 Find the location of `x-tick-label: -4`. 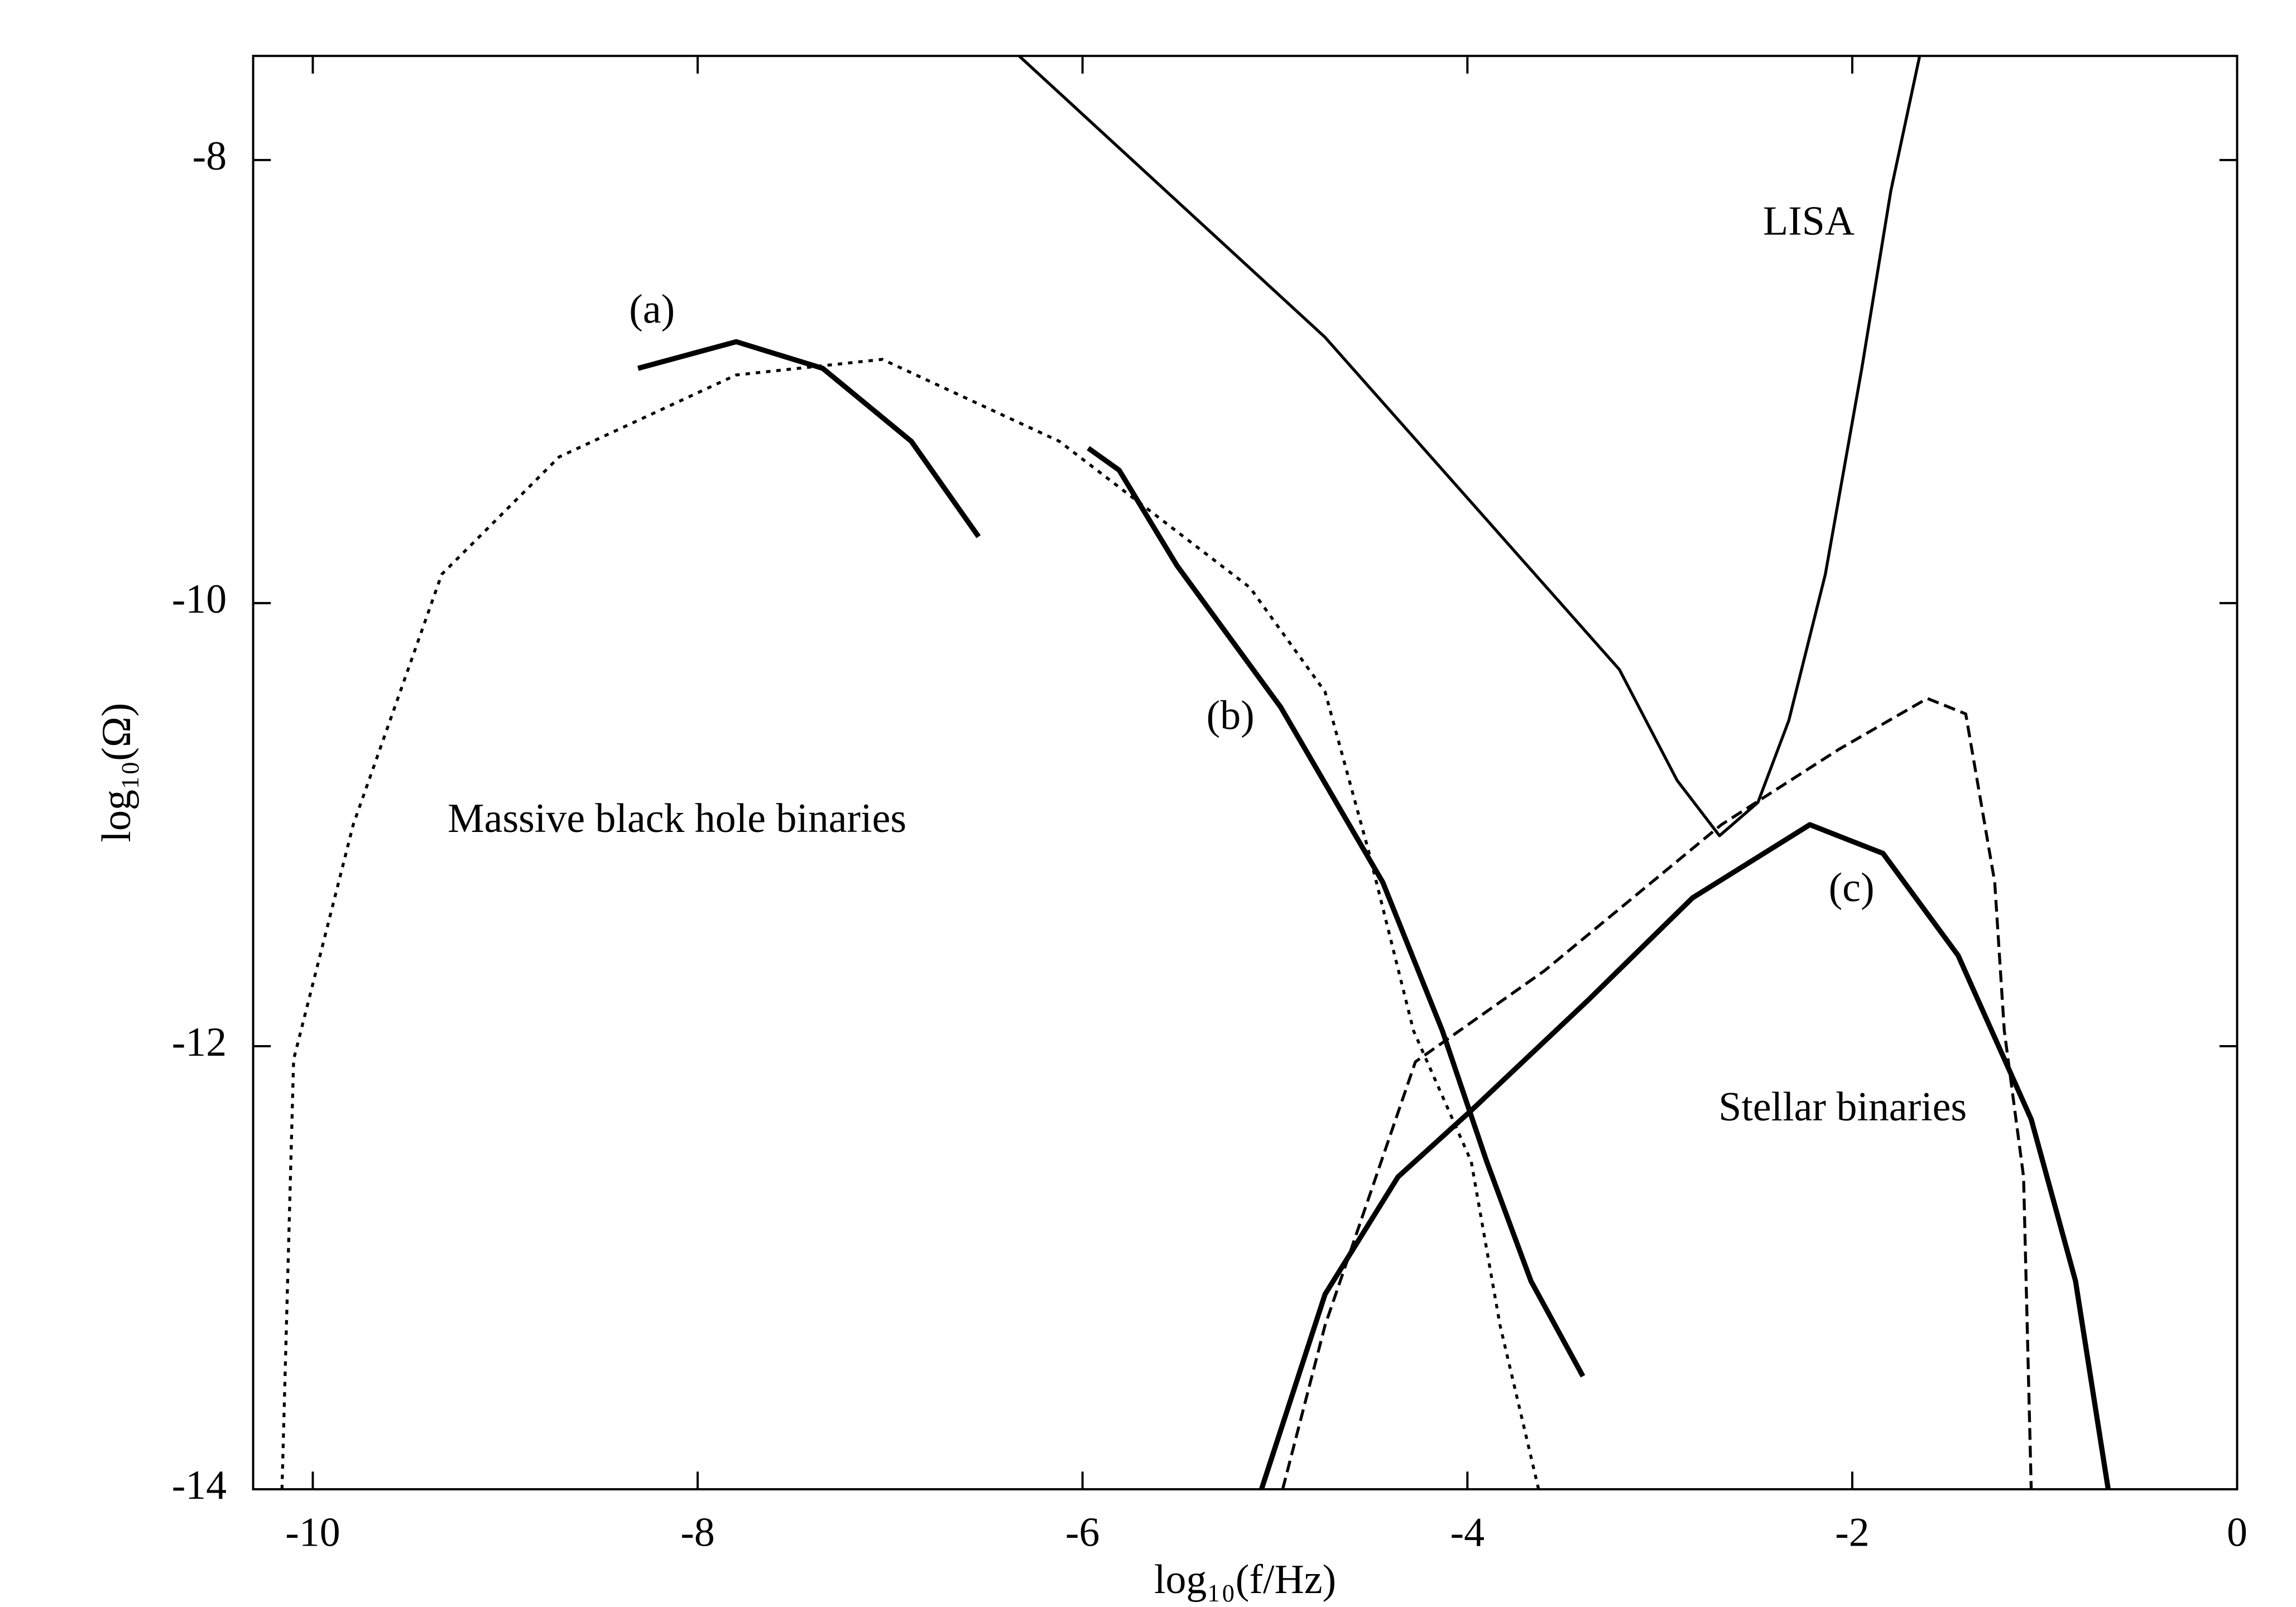

x-tick-label: -4 is located at coordinates (1467, 1532).